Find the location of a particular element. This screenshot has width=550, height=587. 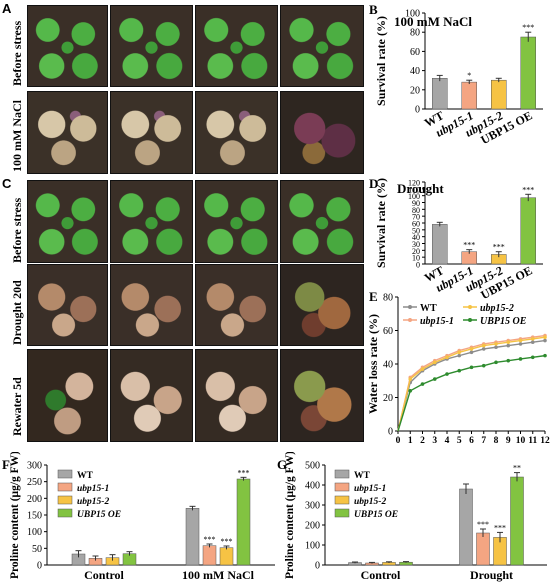

legend-label: ubp15-2 is located at coordinates (93, 502).